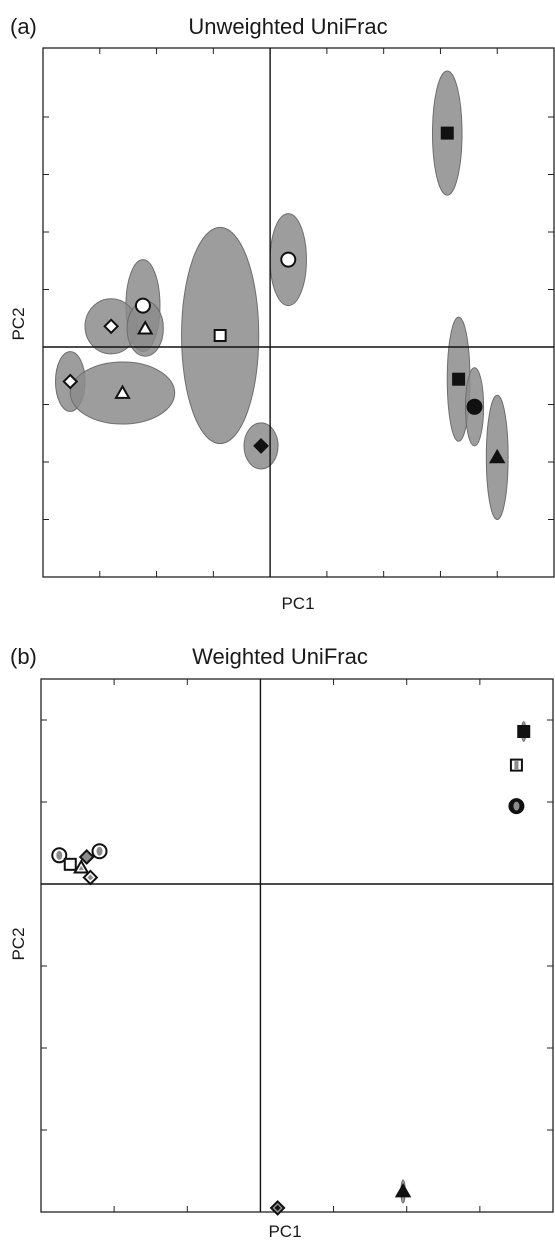 The image size is (555, 1240). Describe the element at coordinates (280, 656) in the screenshot. I see `panel-b-title: Weighted UniFrac` at that location.